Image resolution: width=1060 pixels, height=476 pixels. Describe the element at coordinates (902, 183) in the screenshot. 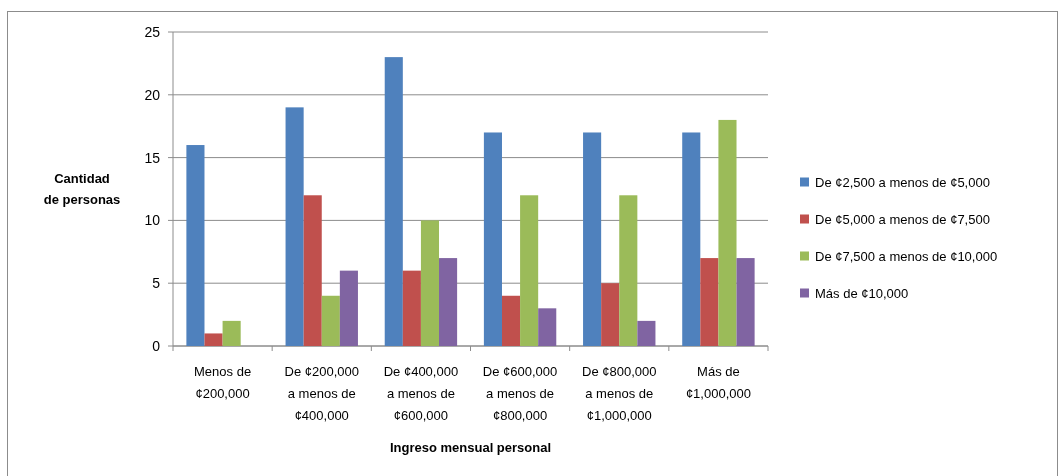

I see `legend-label: De ¢2,500 a menos de ¢5,000` at that location.